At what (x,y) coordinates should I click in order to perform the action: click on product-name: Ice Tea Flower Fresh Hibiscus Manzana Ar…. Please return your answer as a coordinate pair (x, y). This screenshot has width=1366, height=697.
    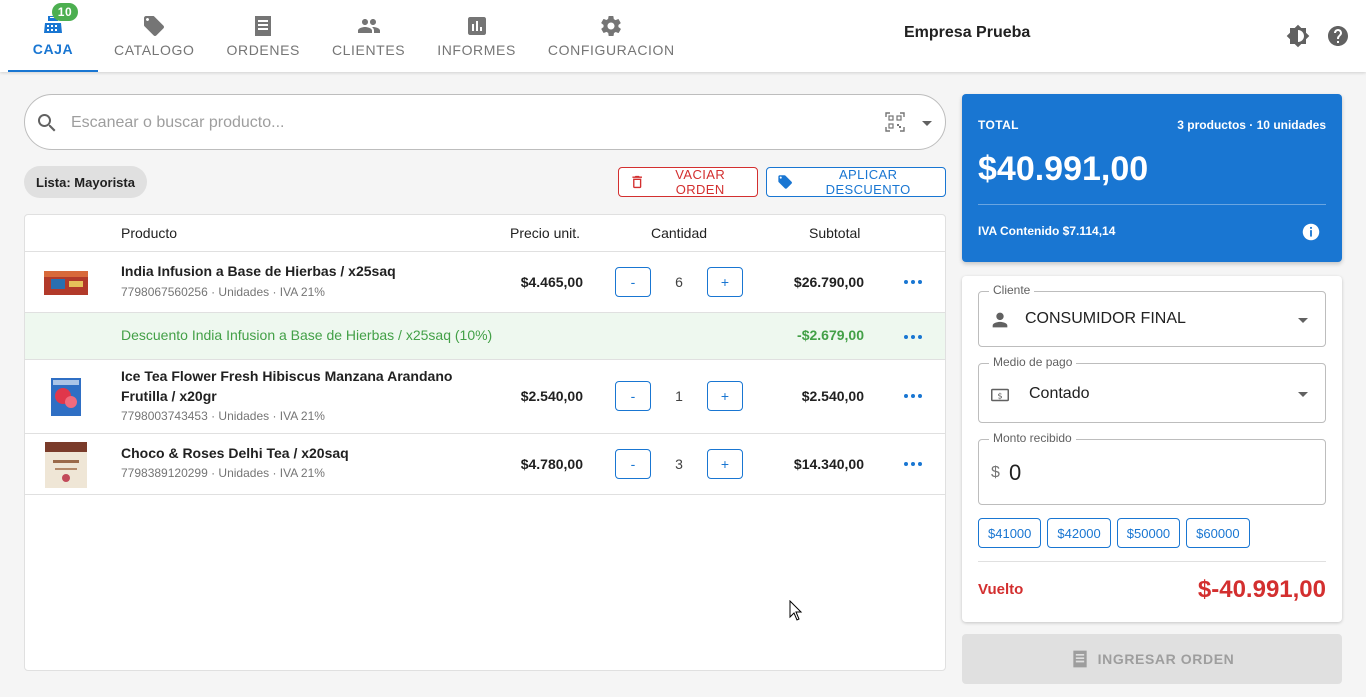
    Looking at the image, I should click on (287, 386).